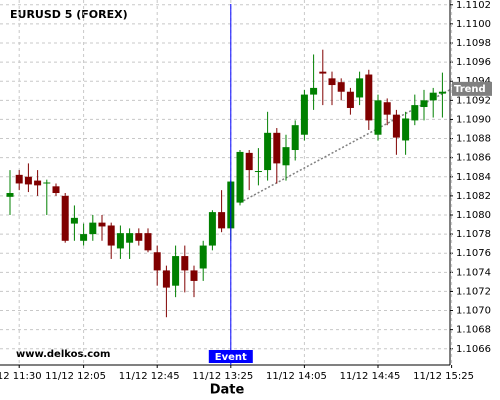 This screenshot has height=400, width=500. Describe the element at coordinates (473, 81) in the screenshot. I see `y-tick-label: 1.1094` at that location.